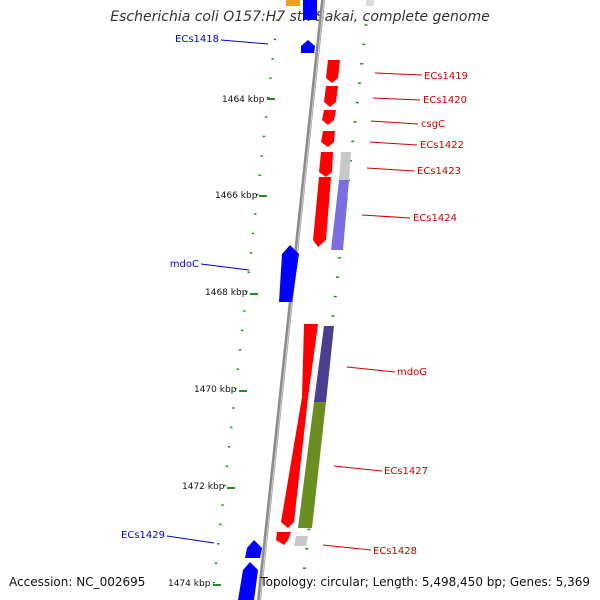  Describe the element at coordinates (190, 539) in the screenshot. I see `leader-ecs1429` at that location.